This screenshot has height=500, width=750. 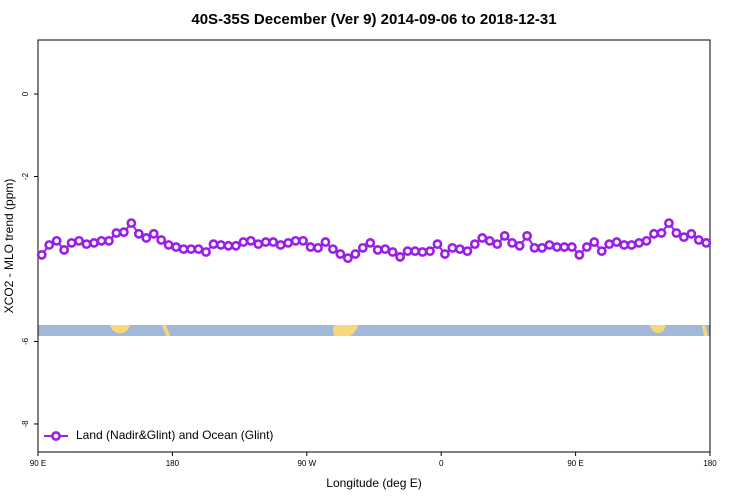 What do you see at coordinates (373, 483) in the screenshot?
I see `x-axis-label: Longitude (deg E)` at bounding box center [373, 483].